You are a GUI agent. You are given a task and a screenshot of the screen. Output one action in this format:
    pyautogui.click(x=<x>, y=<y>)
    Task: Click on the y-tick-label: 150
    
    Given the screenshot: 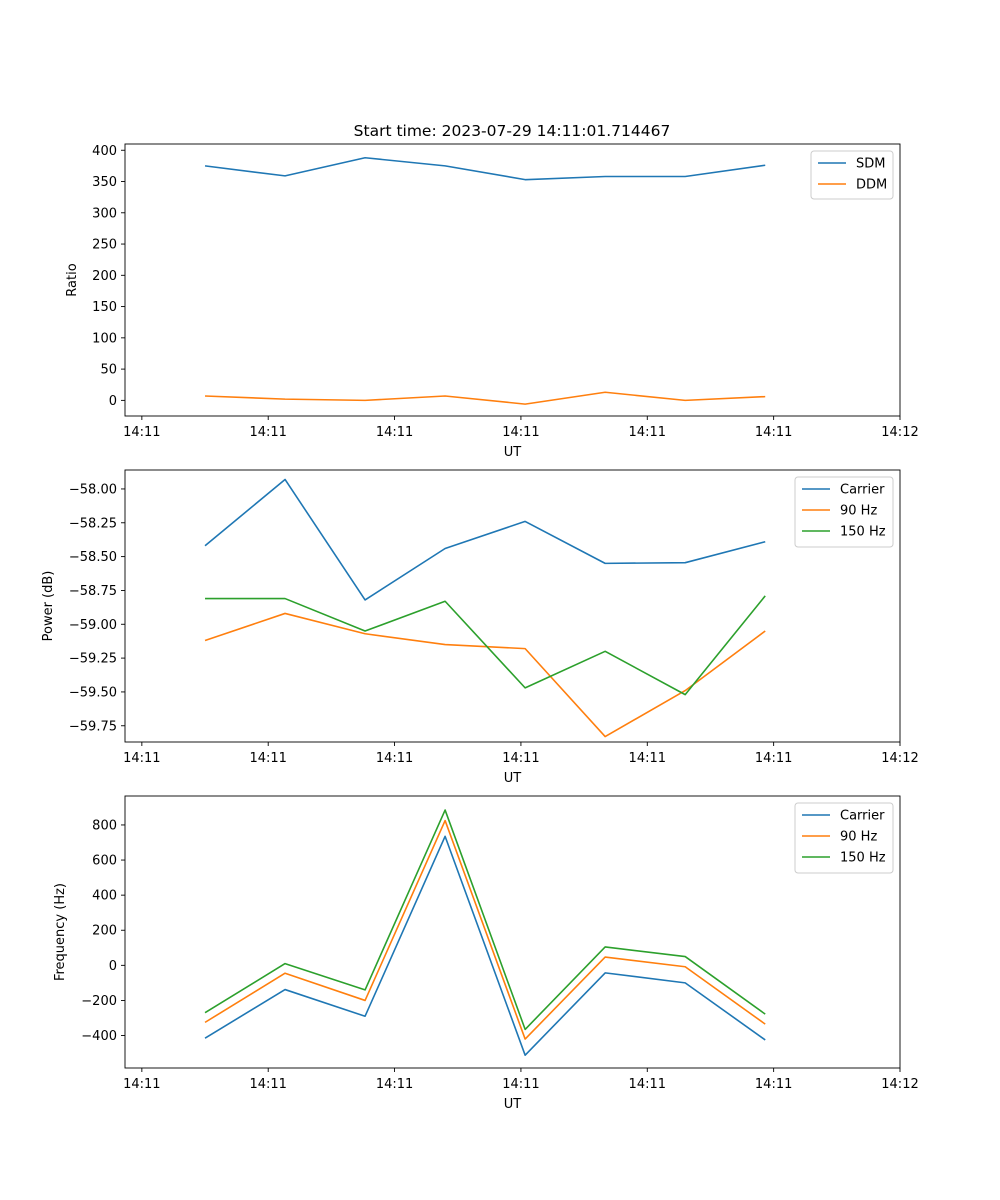 What is the action you would take?
    pyautogui.click(x=104, y=307)
    